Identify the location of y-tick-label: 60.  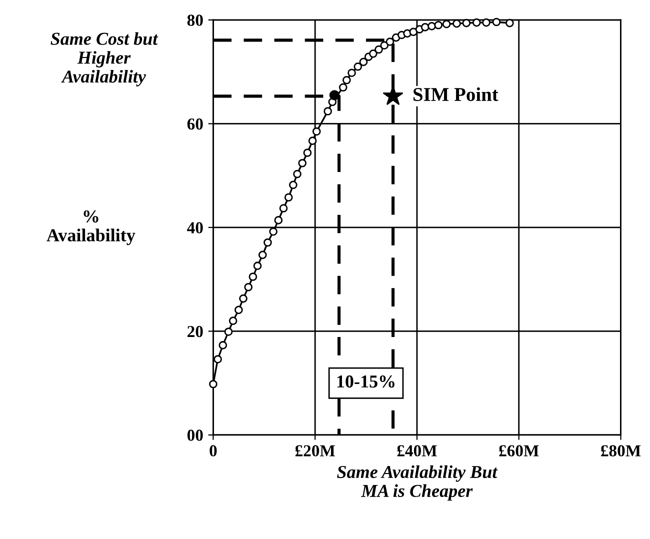
(195, 124).